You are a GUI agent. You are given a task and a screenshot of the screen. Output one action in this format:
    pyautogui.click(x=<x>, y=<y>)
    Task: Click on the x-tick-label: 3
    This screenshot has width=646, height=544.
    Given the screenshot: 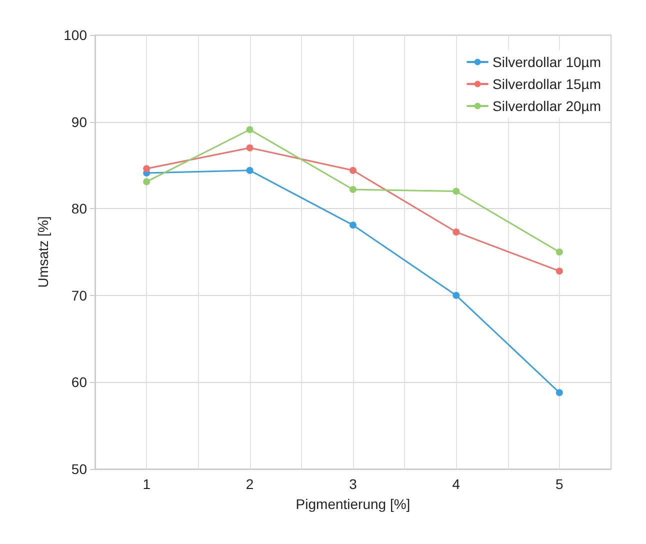 What is the action you would take?
    pyautogui.click(x=353, y=484)
    